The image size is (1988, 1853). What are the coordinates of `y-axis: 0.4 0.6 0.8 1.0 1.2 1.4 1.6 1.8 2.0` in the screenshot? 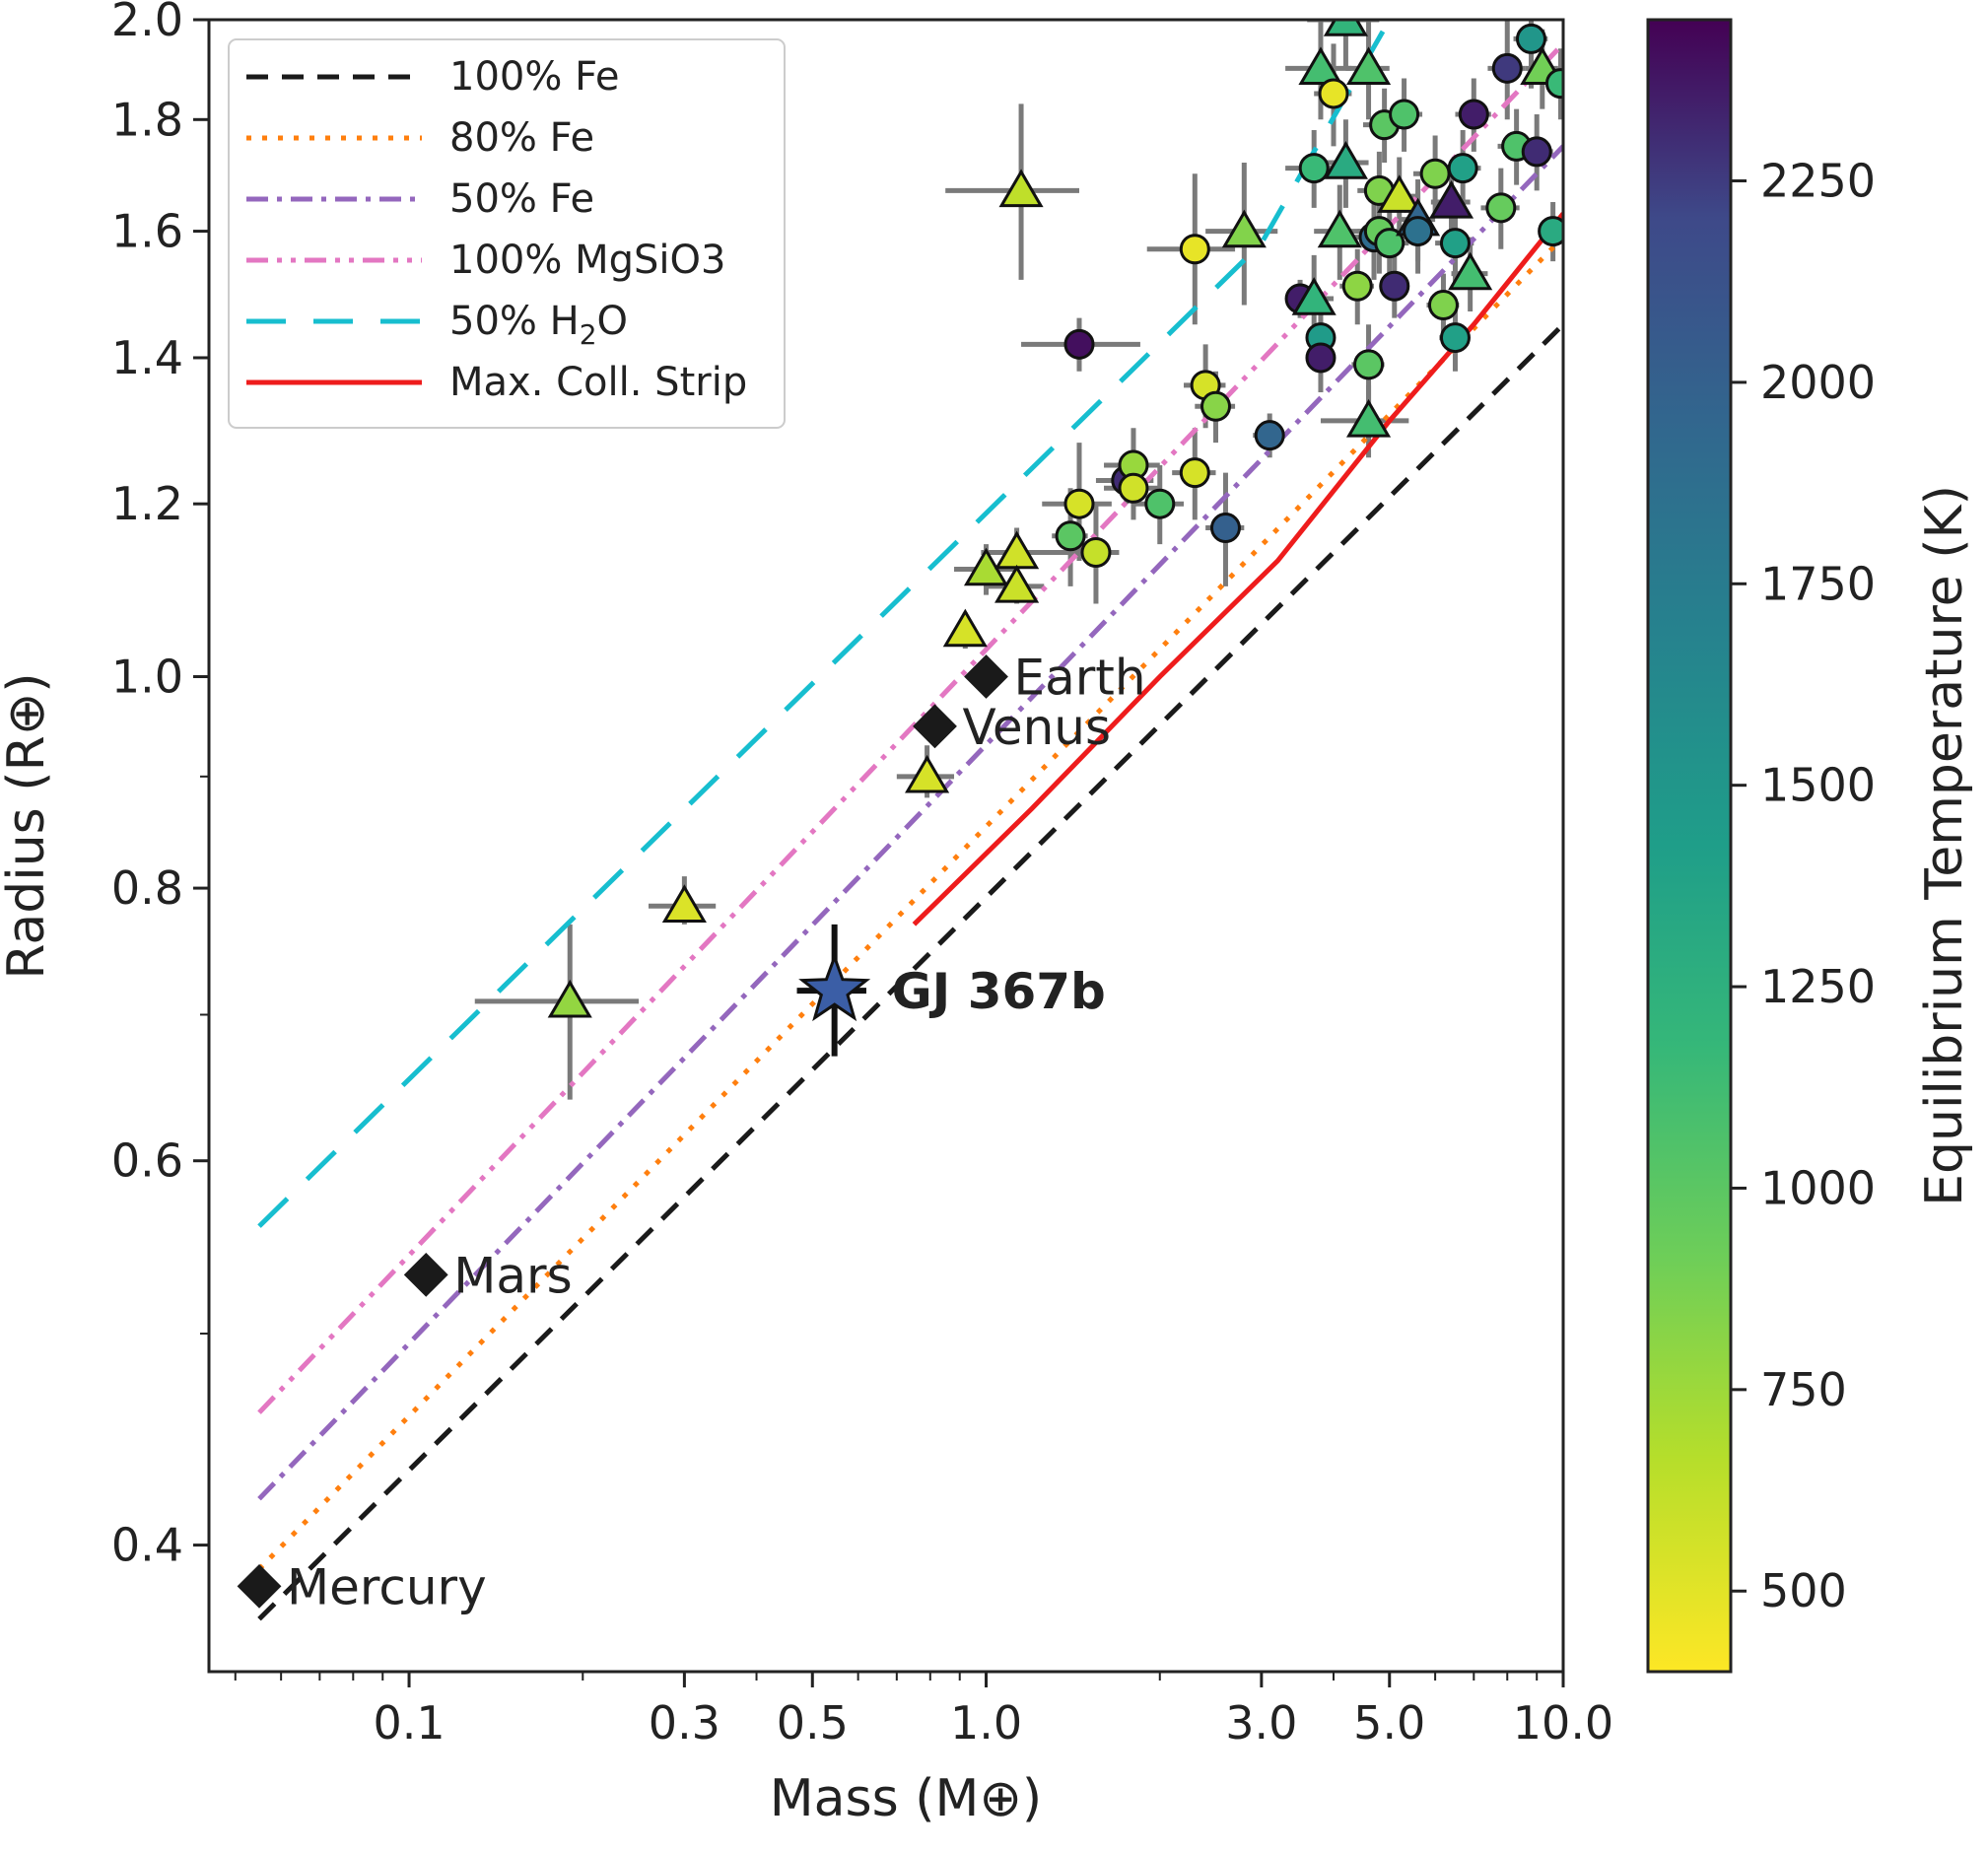 It's located at (160, 786).